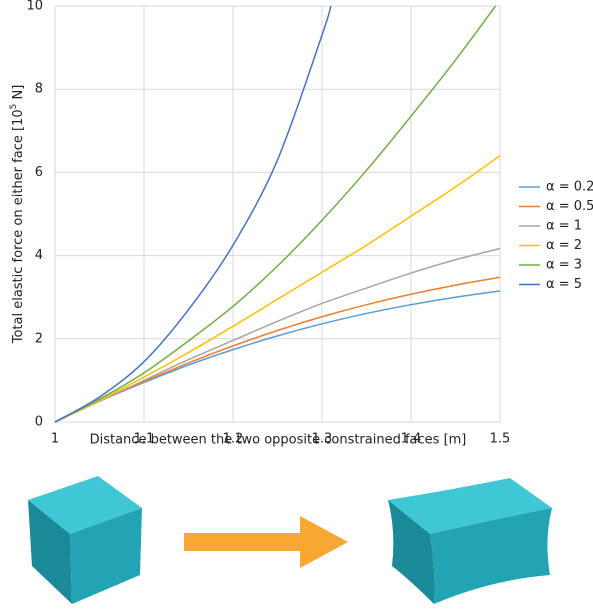  What do you see at coordinates (564, 226) in the screenshot?
I see `legend-label: α = 1` at bounding box center [564, 226].